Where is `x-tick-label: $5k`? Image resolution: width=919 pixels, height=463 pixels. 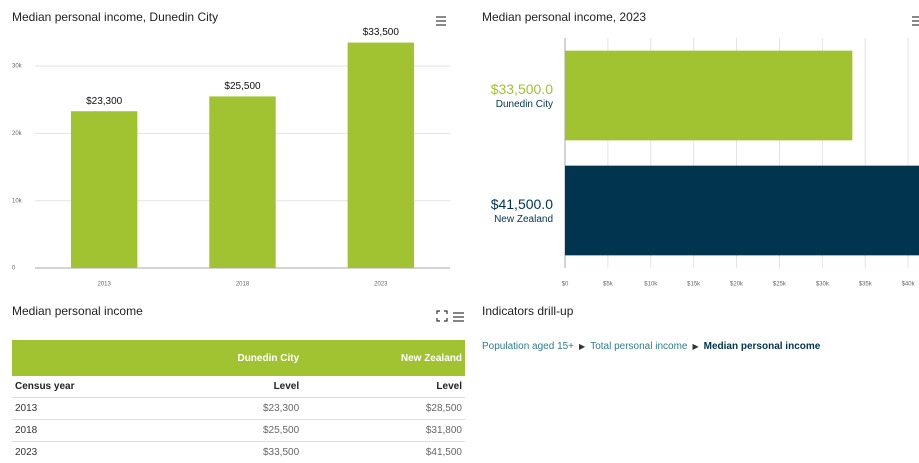 x-tick-label: $5k is located at coordinates (608, 285).